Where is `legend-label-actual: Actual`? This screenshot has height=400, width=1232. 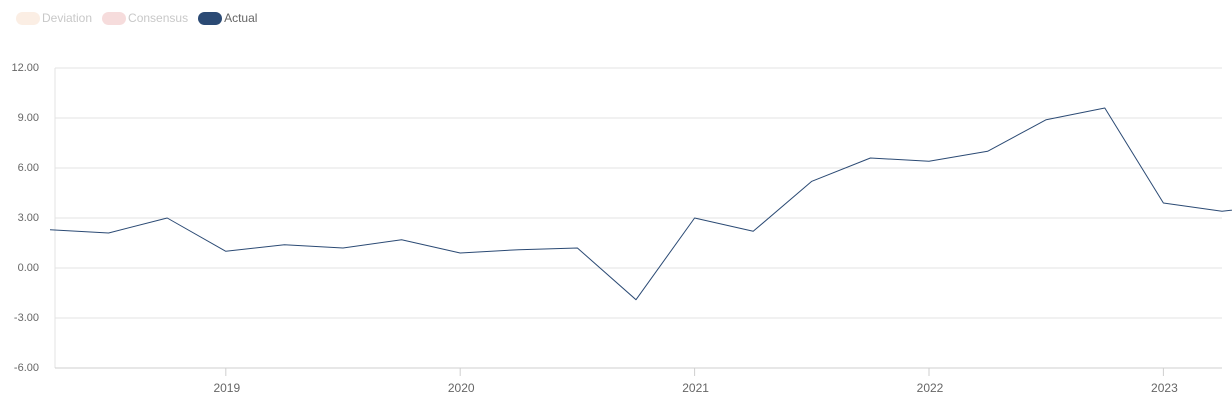
legend-label-actual: Actual is located at coordinates (241, 18).